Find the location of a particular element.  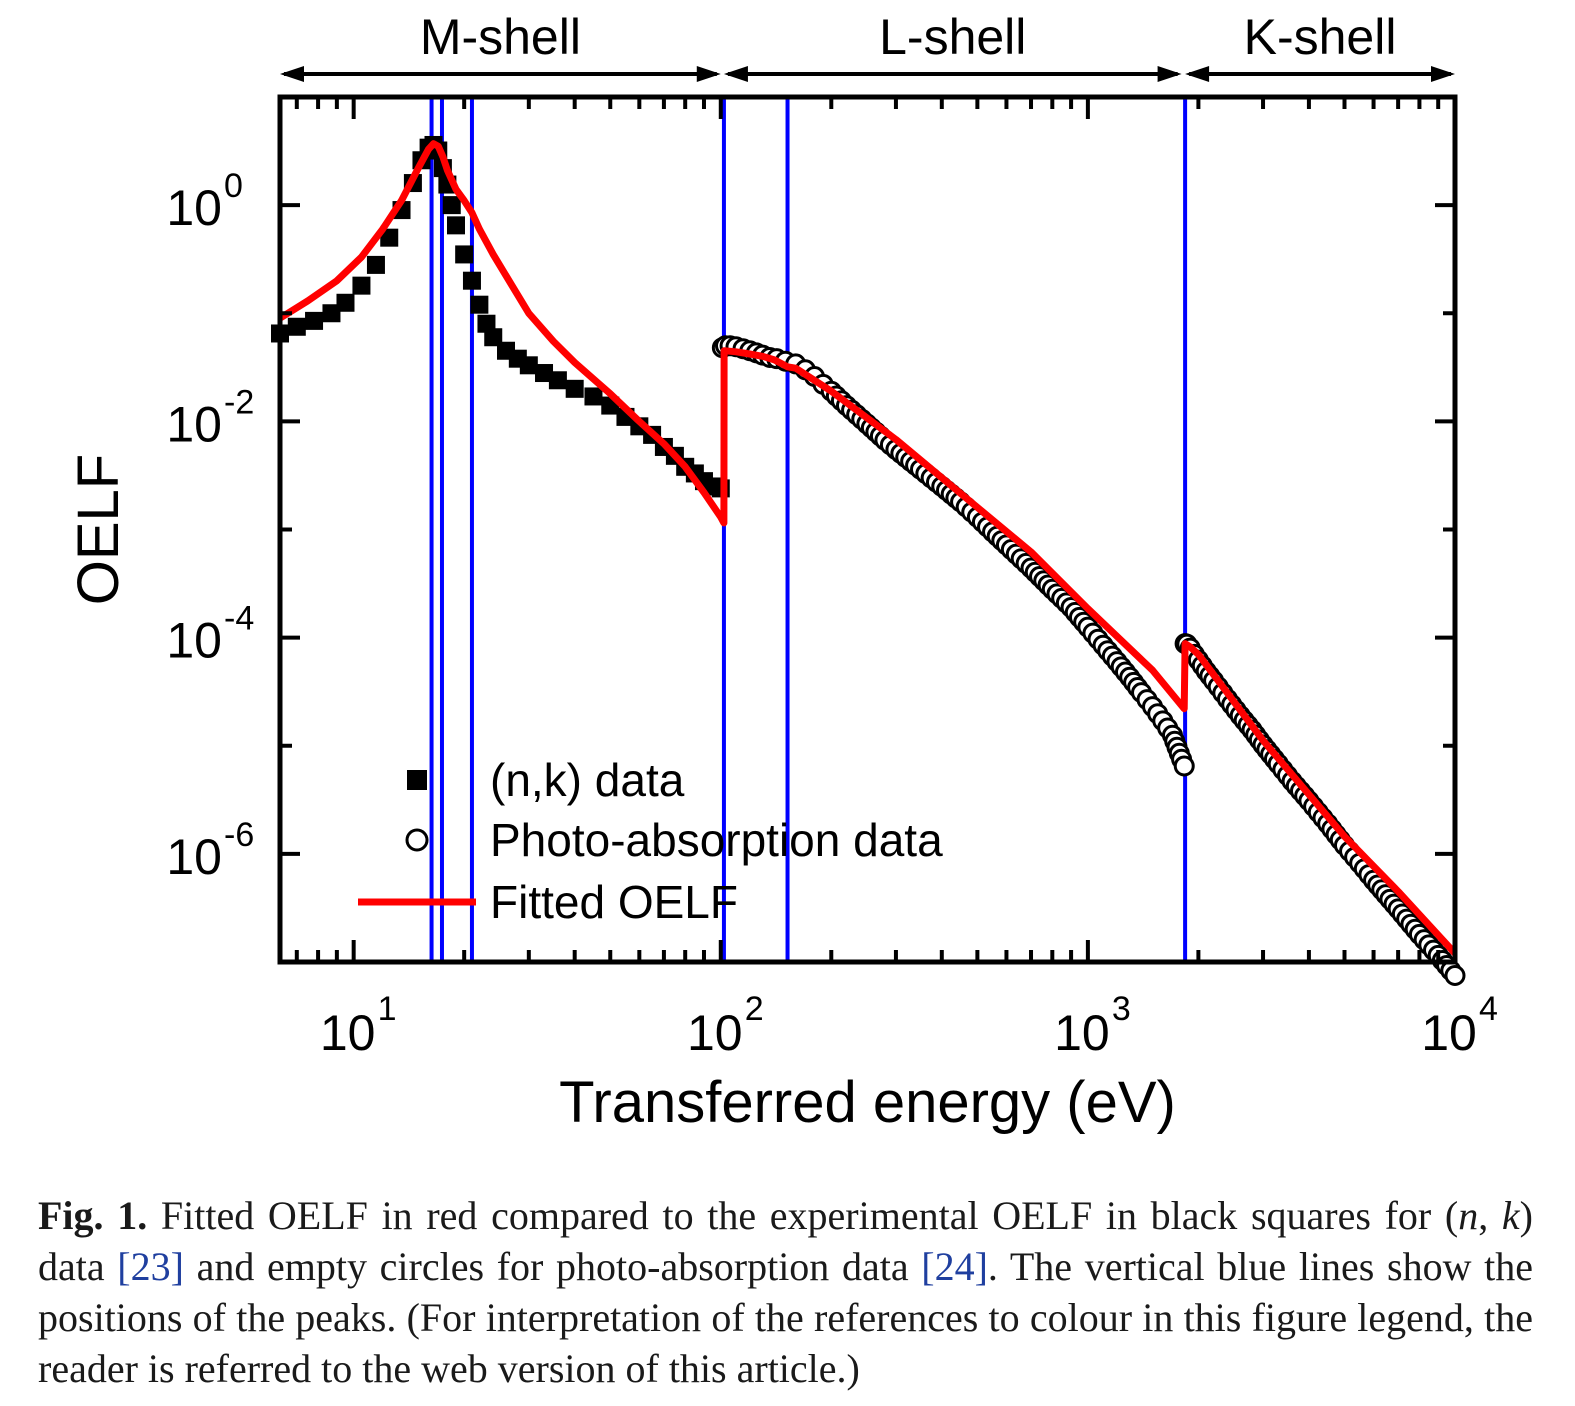

legend-label: Fitted OELF is located at coordinates (614, 902).